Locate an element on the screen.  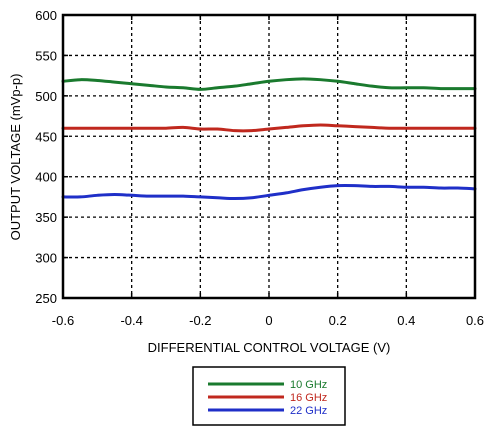
x-tick-label: 0 is located at coordinates (268, 320).